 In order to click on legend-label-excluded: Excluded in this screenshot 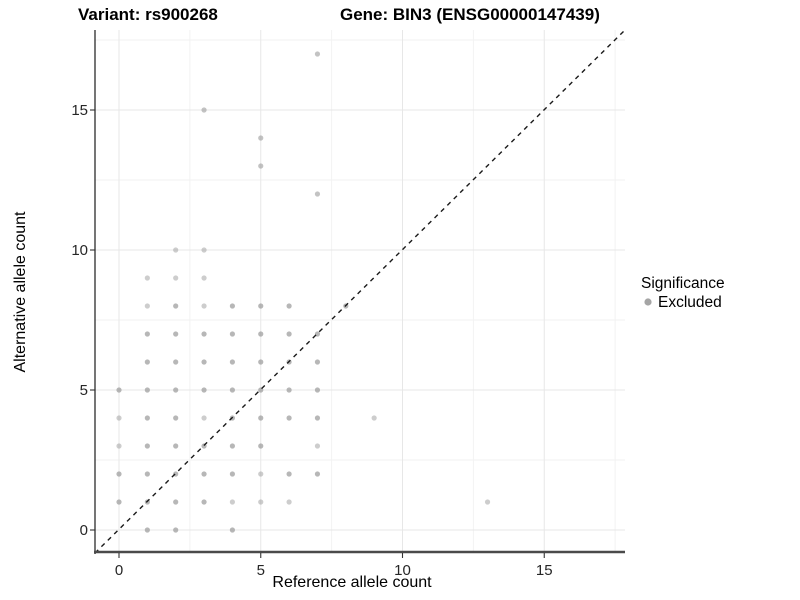, I will do `click(690, 302)`.